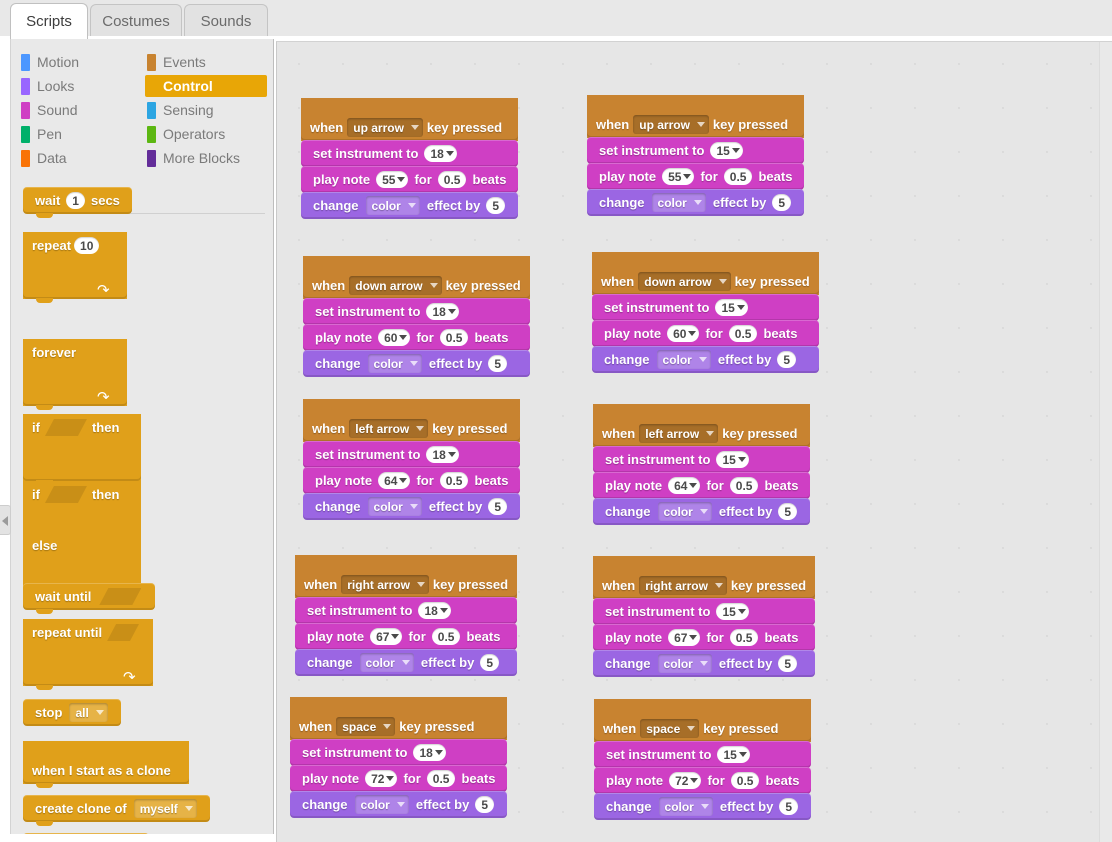 This screenshot has width=1112, height=842. I want to click on category-more-blocks: More Blocks, so click(206, 158).